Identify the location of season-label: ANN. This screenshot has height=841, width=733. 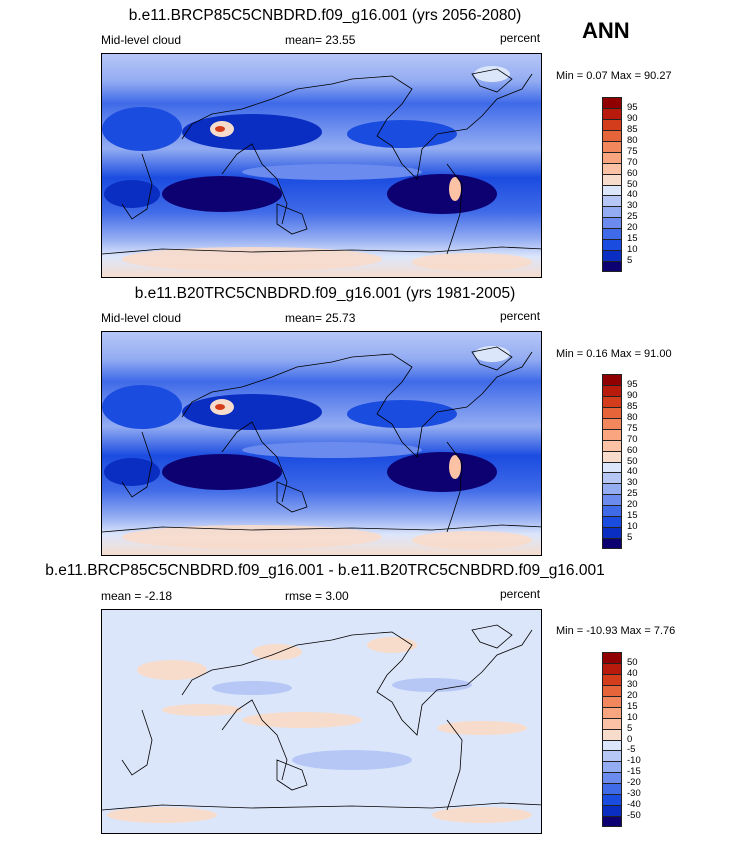
(606, 30).